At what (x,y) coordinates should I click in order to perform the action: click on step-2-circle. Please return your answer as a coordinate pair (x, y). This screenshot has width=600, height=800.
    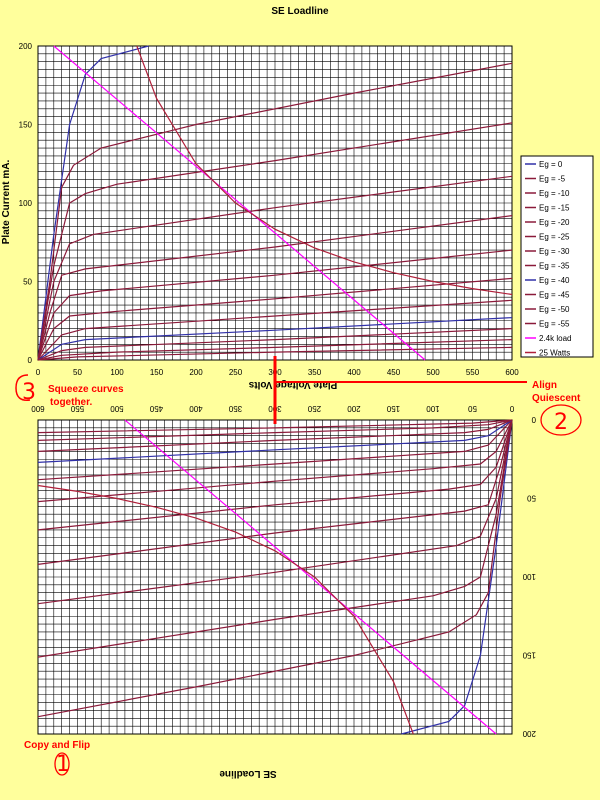
    Looking at the image, I should click on (561, 420).